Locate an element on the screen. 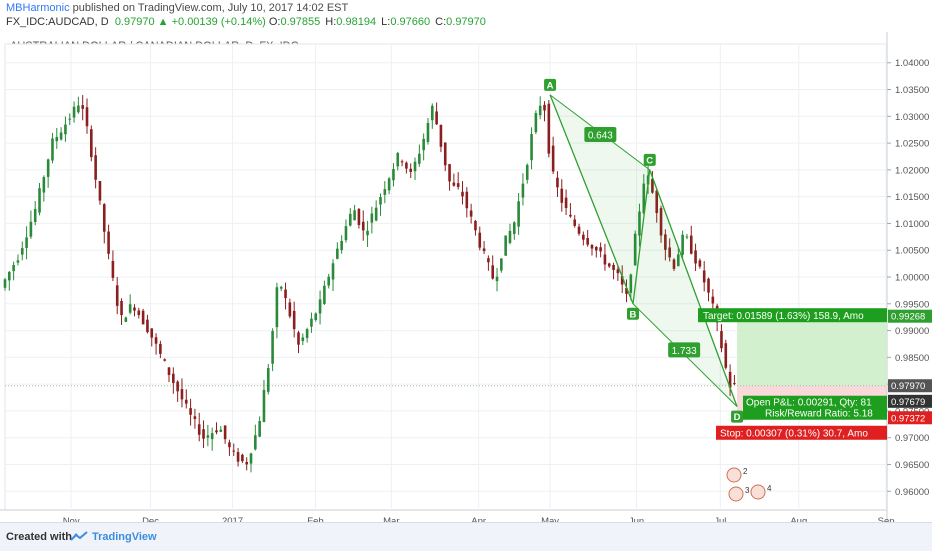  y-tick-label: 1.01000 is located at coordinates (912, 224).